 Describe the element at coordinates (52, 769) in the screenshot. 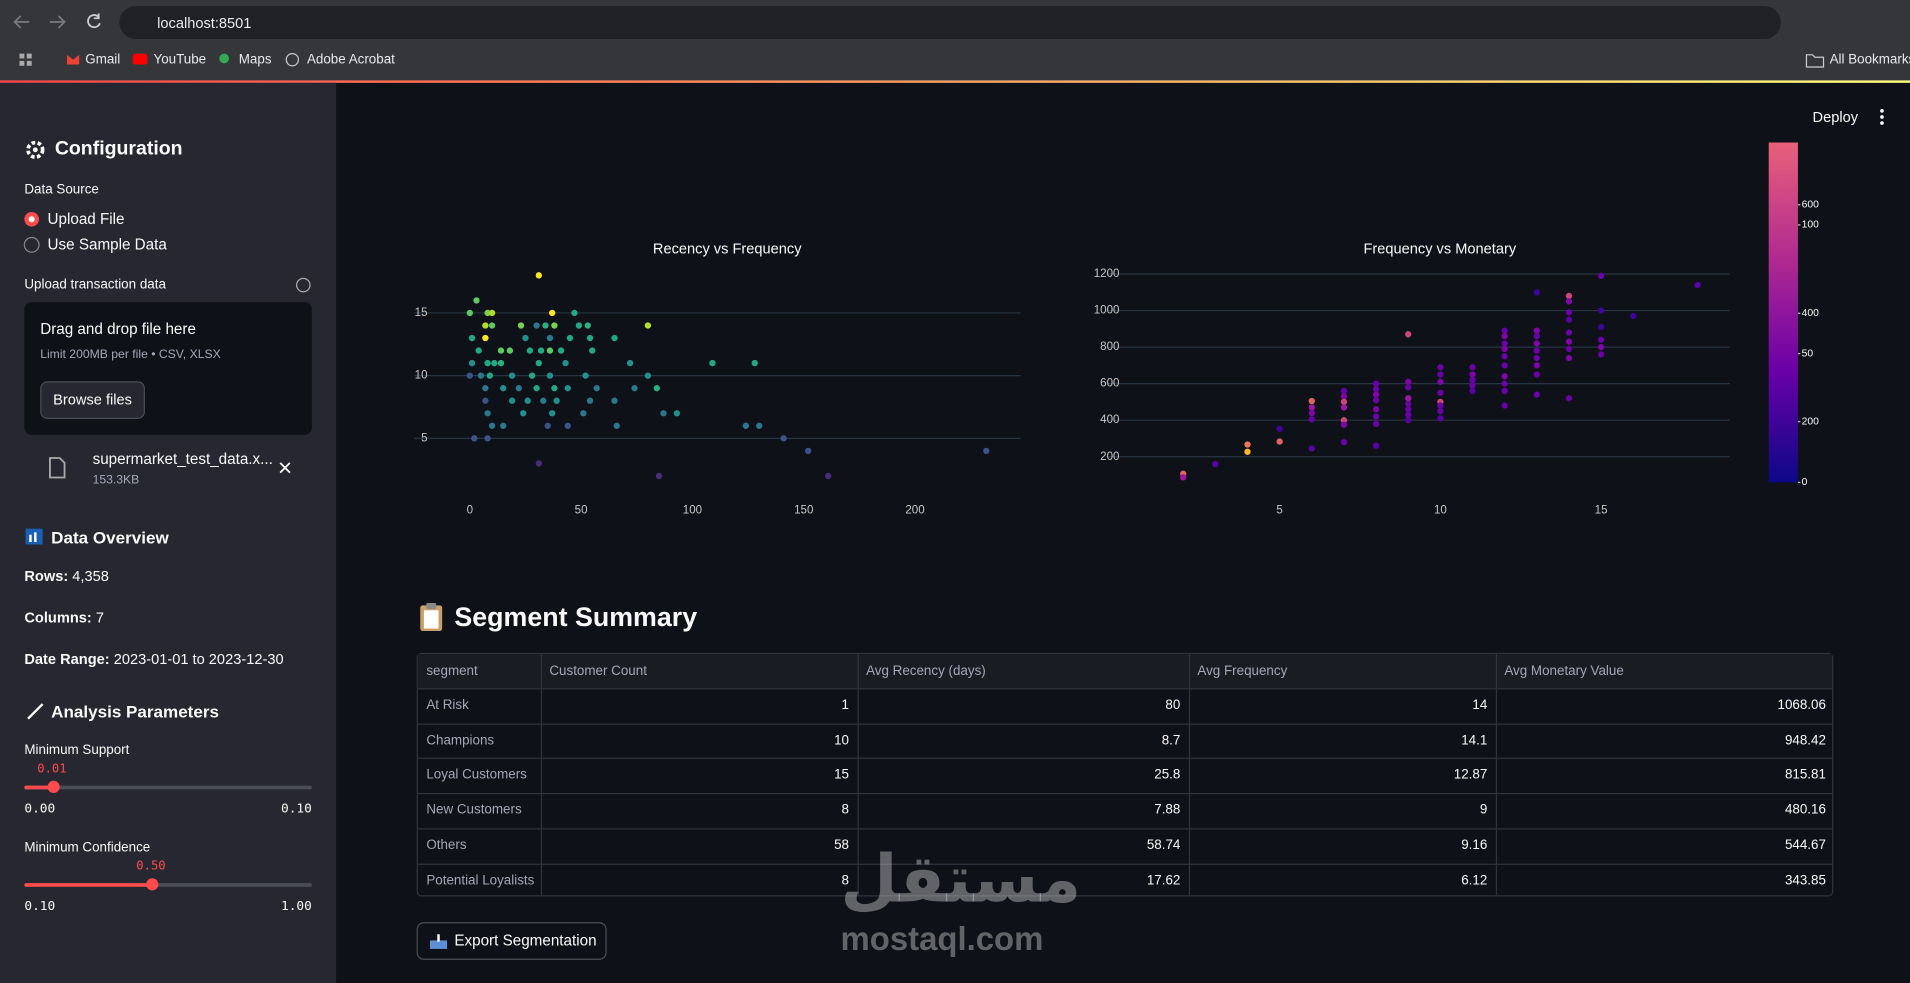

I see `slider-value: 0.01` at that location.